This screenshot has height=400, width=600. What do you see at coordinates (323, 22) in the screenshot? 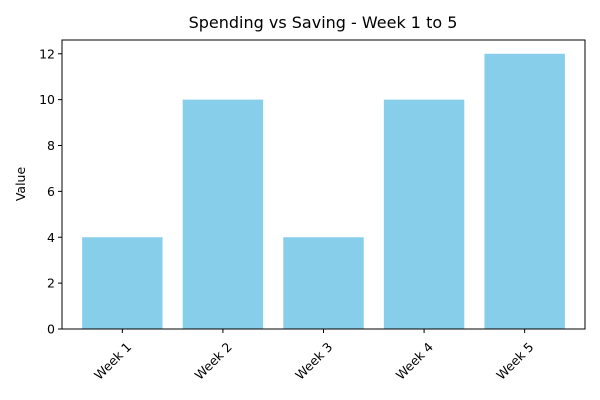
I see `chart-title: Spending vs Saving - Week 1 to 5` at bounding box center [323, 22].